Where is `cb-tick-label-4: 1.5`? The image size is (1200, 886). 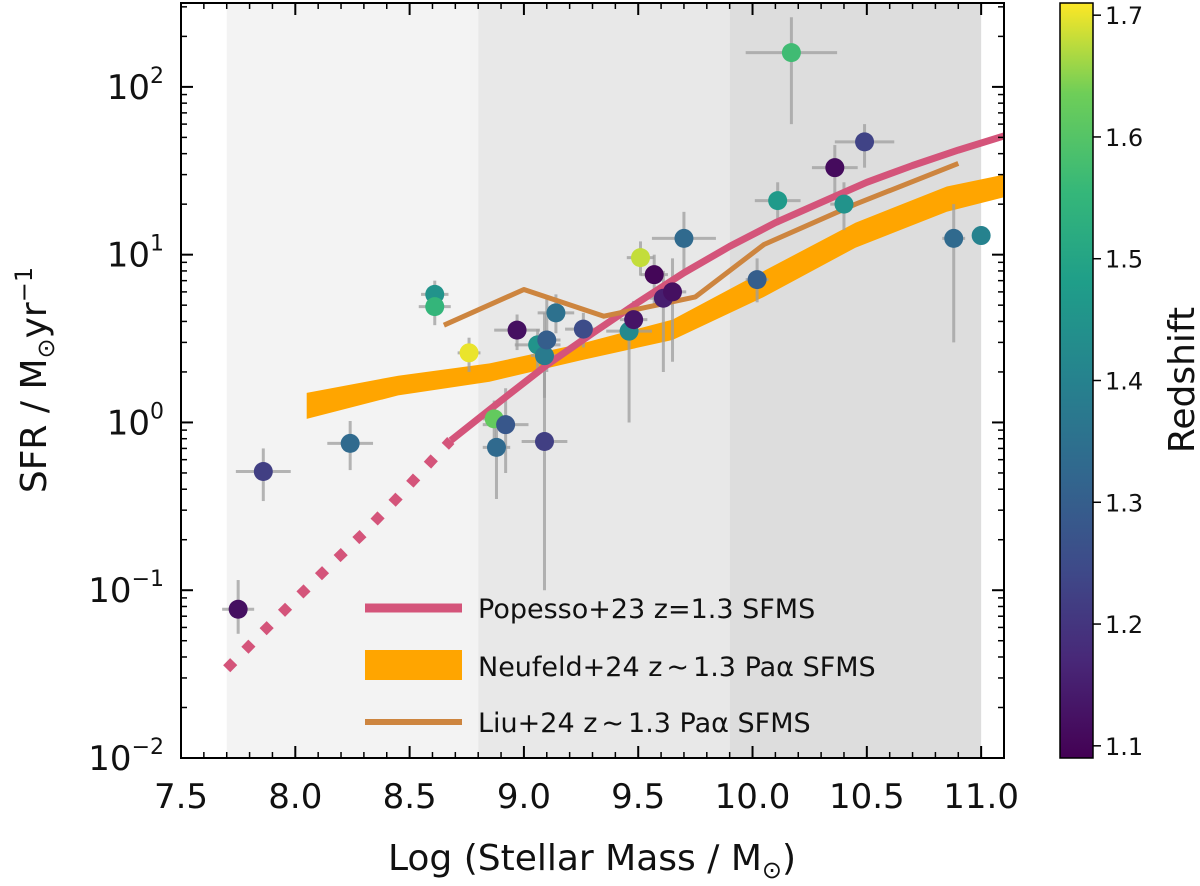
cb-tick-label-4: 1.5 is located at coordinates (1124, 260).